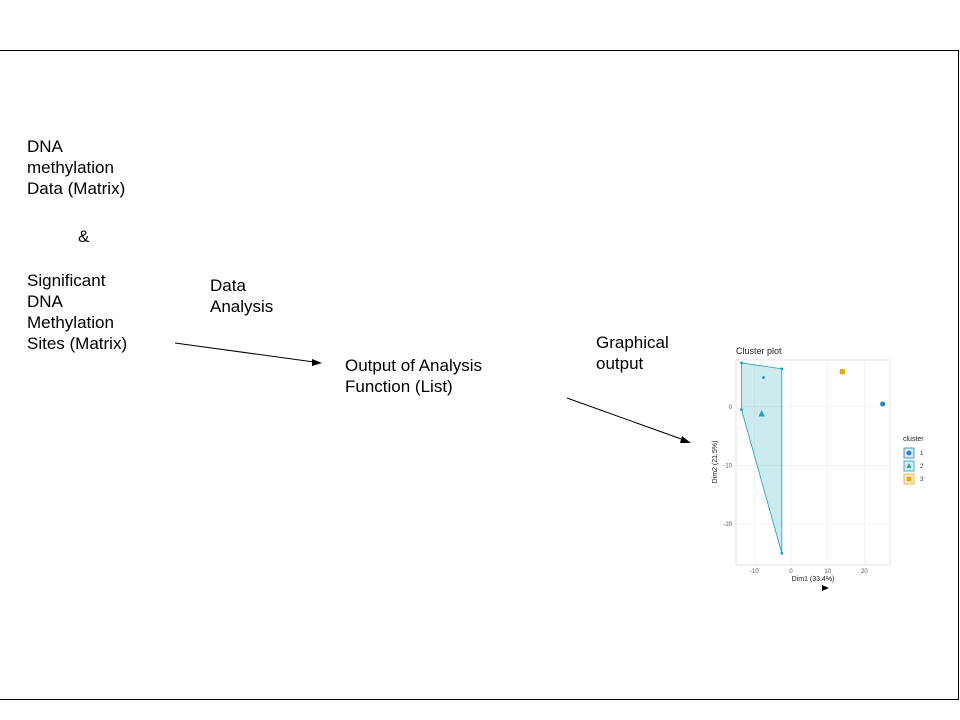 This screenshot has width=960, height=720. Describe the element at coordinates (809, 572) in the screenshot. I see `x-ticks: -10 0 10 20` at that location.